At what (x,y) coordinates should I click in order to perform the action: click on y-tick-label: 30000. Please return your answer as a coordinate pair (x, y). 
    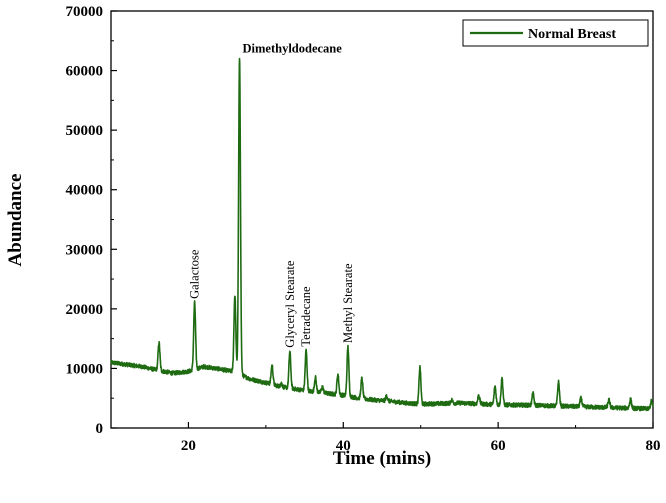
    Looking at the image, I should click on (85, 250).